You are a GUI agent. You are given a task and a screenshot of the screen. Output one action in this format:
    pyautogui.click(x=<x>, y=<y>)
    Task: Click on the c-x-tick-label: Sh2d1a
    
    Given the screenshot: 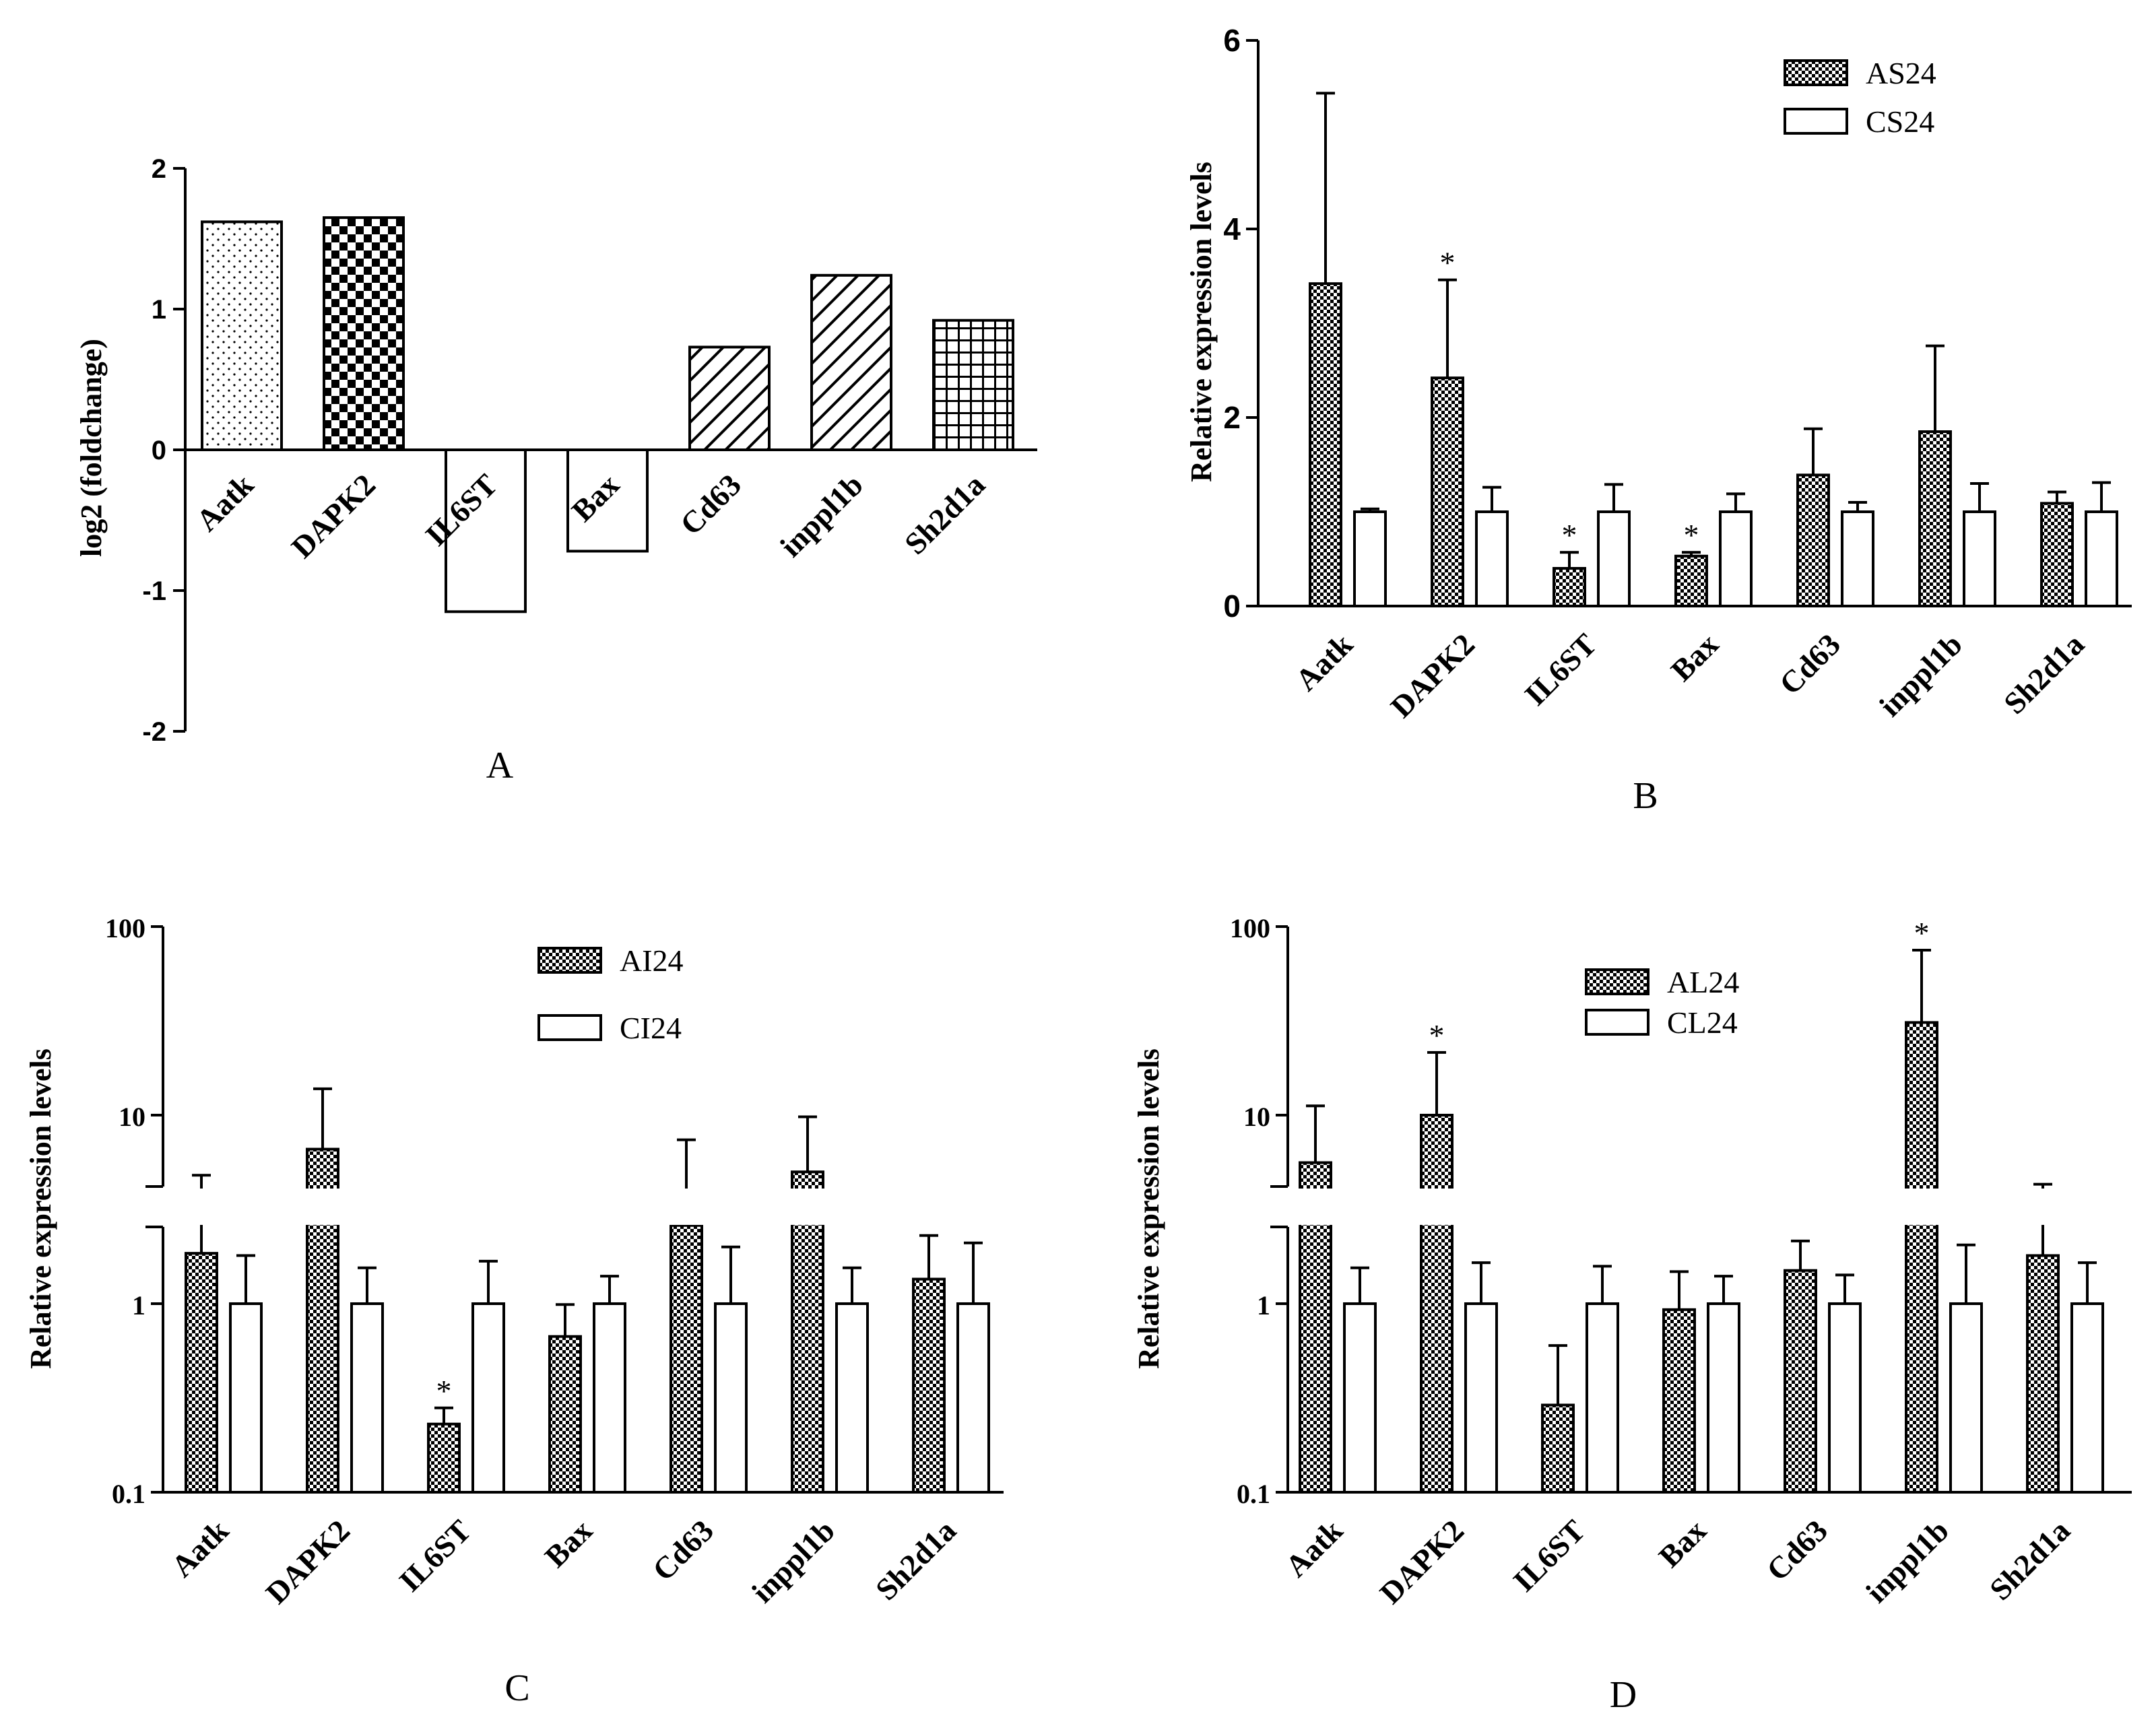 What is the action you would take?
    pyautogui.click(x=915, y=1560)
    